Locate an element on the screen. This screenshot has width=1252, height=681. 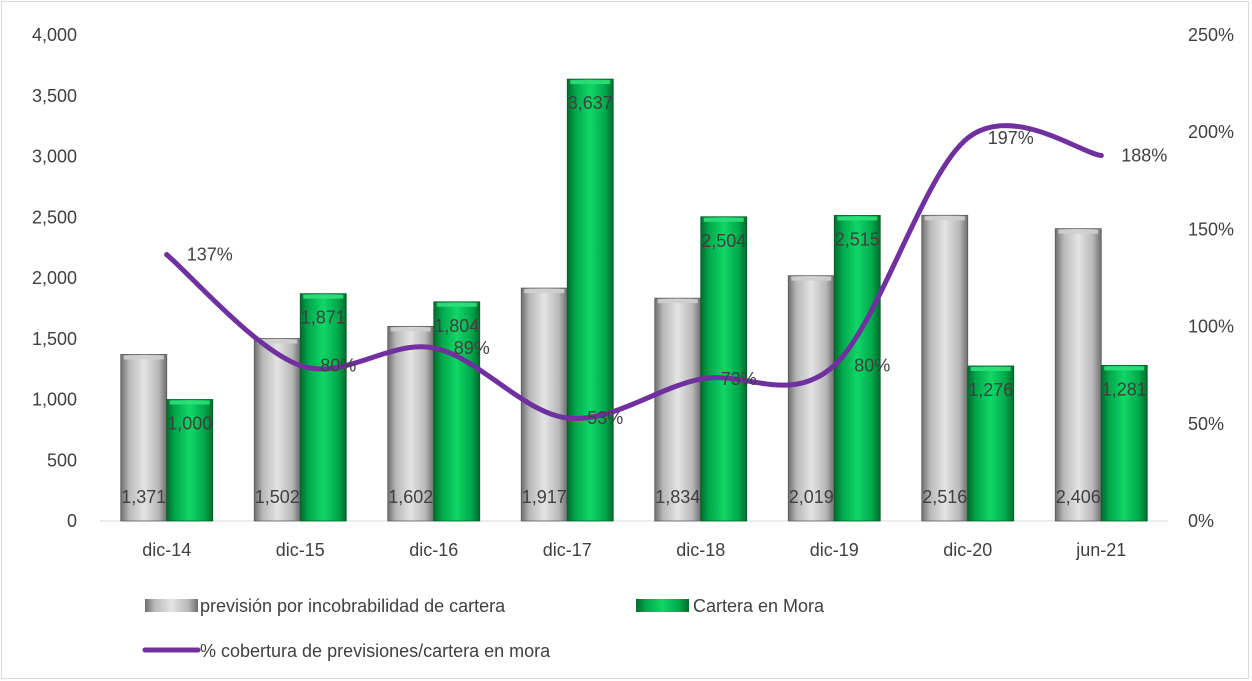
y-left-tick-label: 1,500 is located at coordinates (54, 339).